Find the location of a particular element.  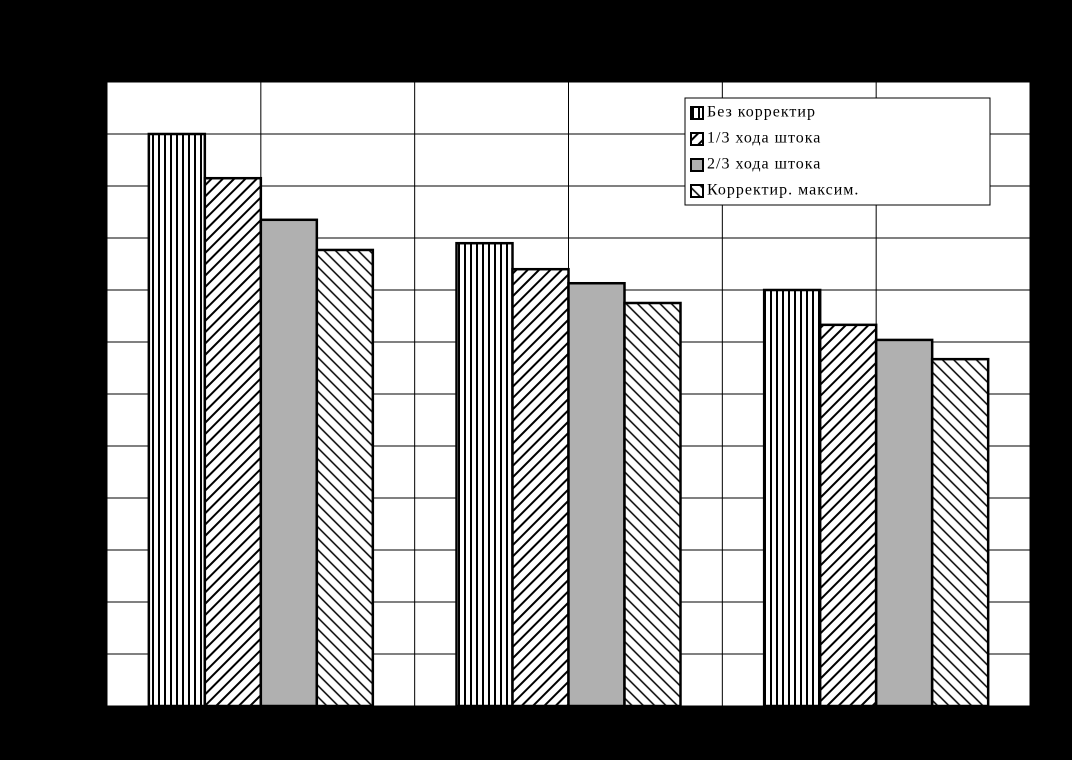

legend-box is located at coordinates (837, 151).